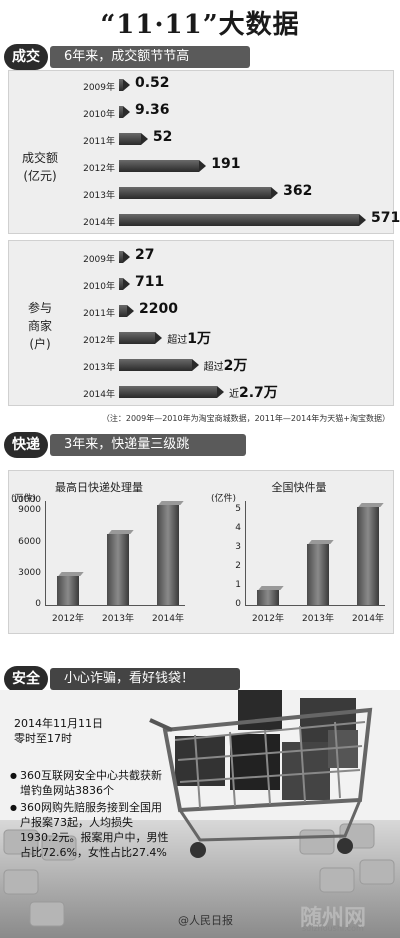 Image resolution: width=400 pixels, height=938 pixels. What do you see at coordinates (43, 738) in the screenshot?
I see `safety-date-line2: 零时至17时` at bounding box center [43, 738].